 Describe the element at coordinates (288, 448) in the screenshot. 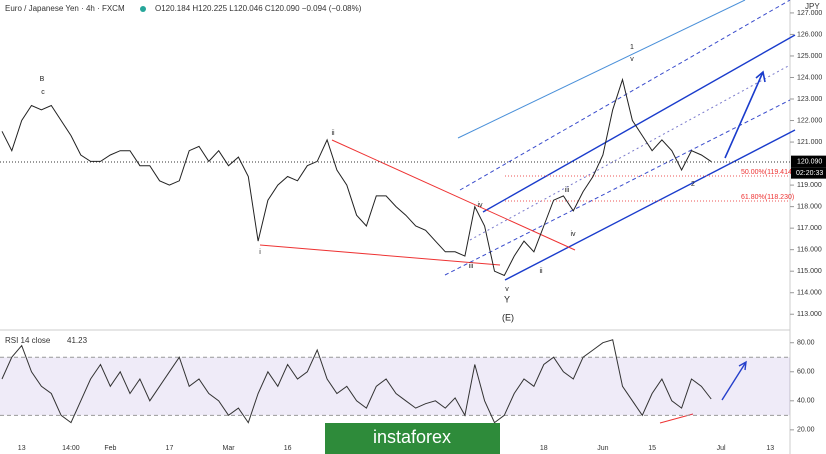

I see `x-tick-label: 16` at that location.